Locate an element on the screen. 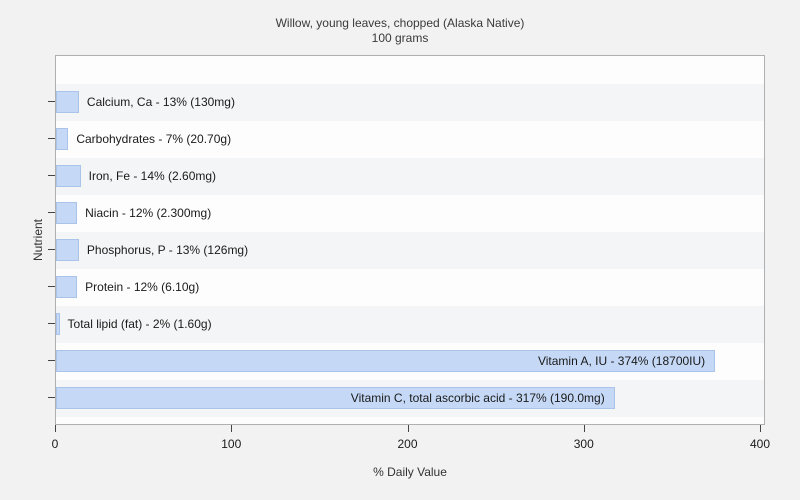 The width and height of the screenshot is (800, 500). bar-label: Niacin - 12% (2.300mg) is located at coordinates (148, 213).